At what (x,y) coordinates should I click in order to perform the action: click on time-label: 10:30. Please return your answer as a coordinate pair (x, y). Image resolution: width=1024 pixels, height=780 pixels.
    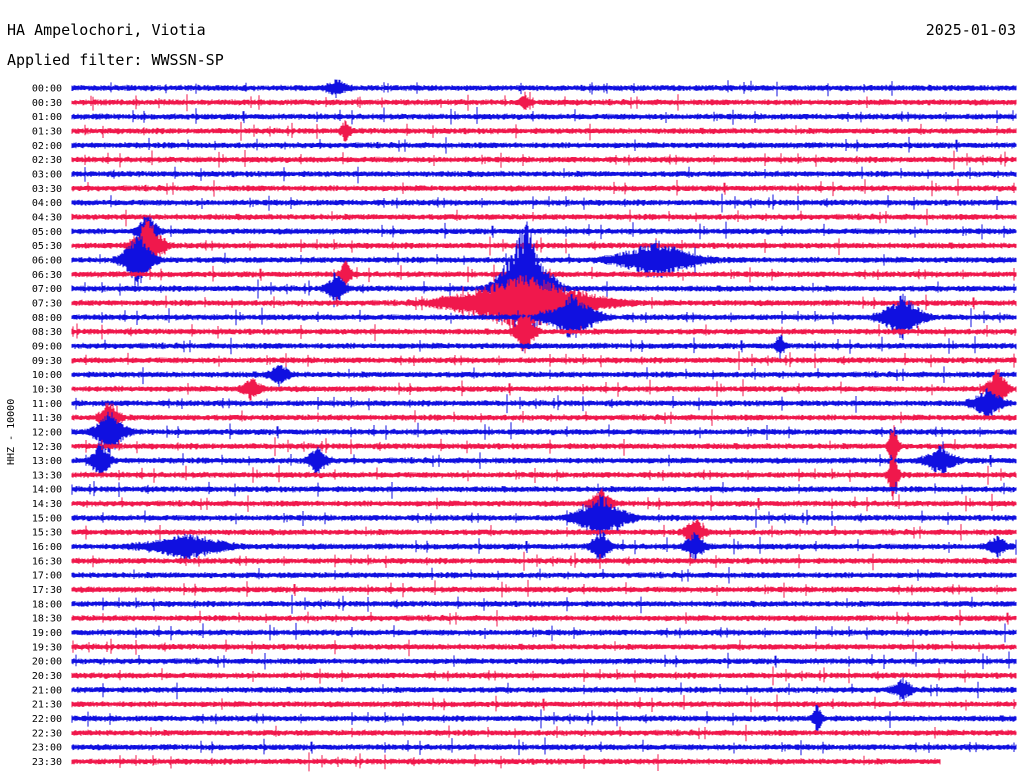
    Looking at the image, I should click on (47, 389).